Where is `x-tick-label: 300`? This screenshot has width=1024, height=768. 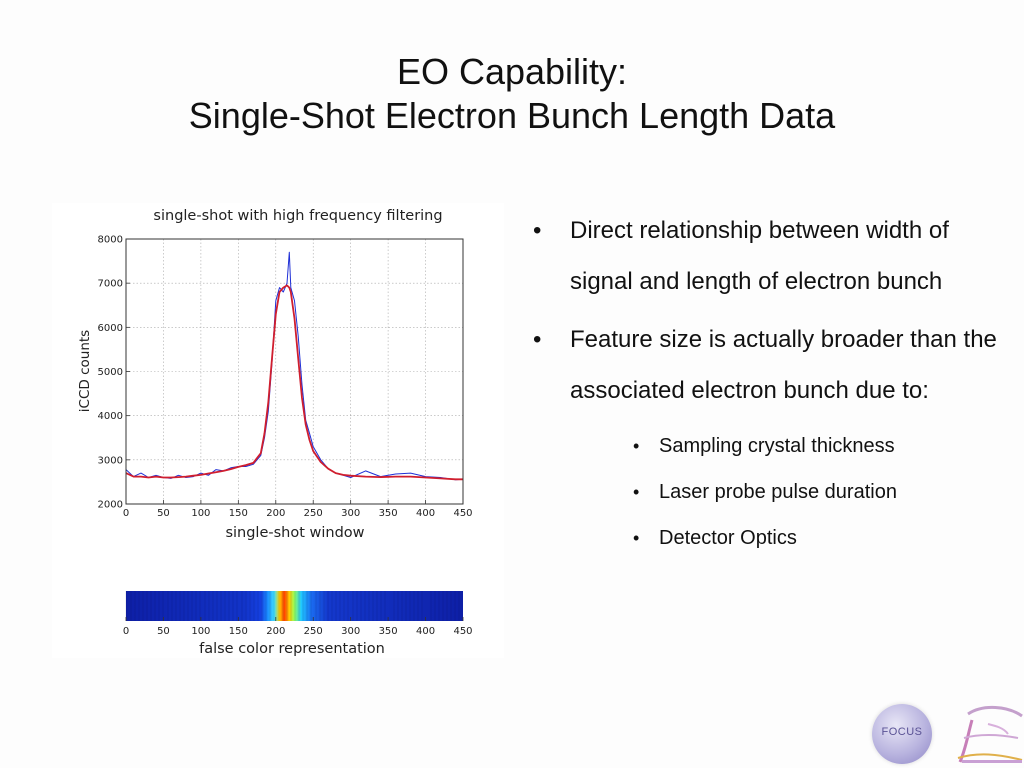
x-tick-label: 300 is located at coordinates (350, 513).